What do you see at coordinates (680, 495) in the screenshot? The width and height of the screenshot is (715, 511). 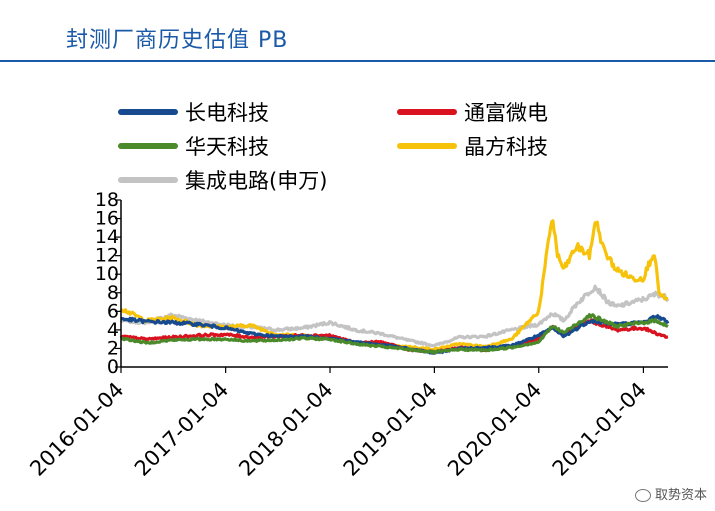 I see `watermark-text: 取势资本` at bounding box center [680, 495].